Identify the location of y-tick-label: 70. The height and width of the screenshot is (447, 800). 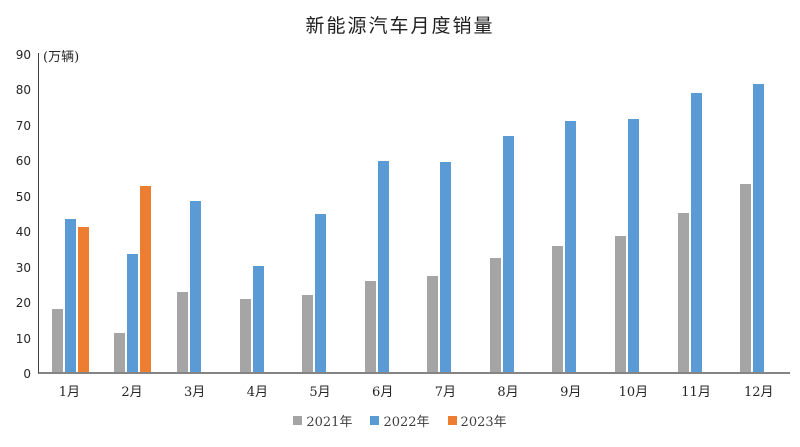
(23, 125).